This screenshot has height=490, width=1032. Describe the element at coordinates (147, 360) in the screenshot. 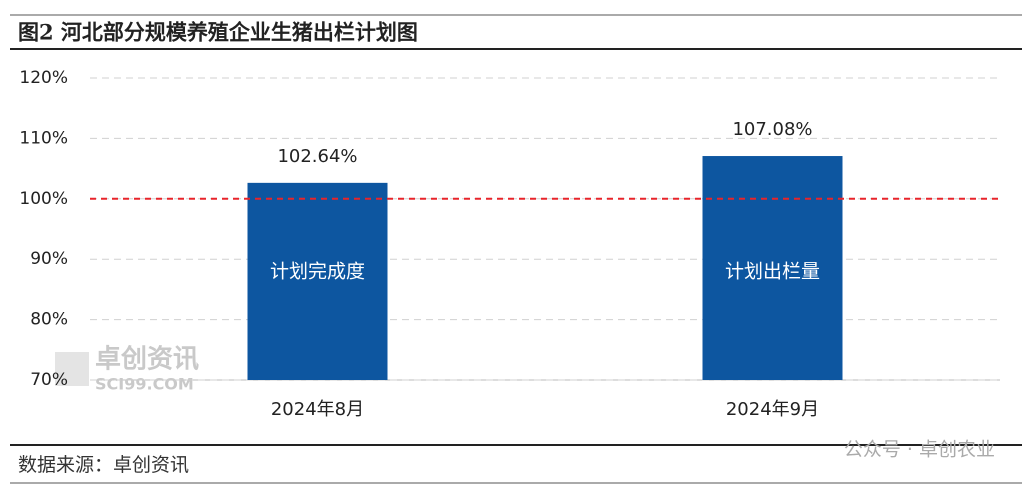

I see `watermark: 卓创资讯` at that location.